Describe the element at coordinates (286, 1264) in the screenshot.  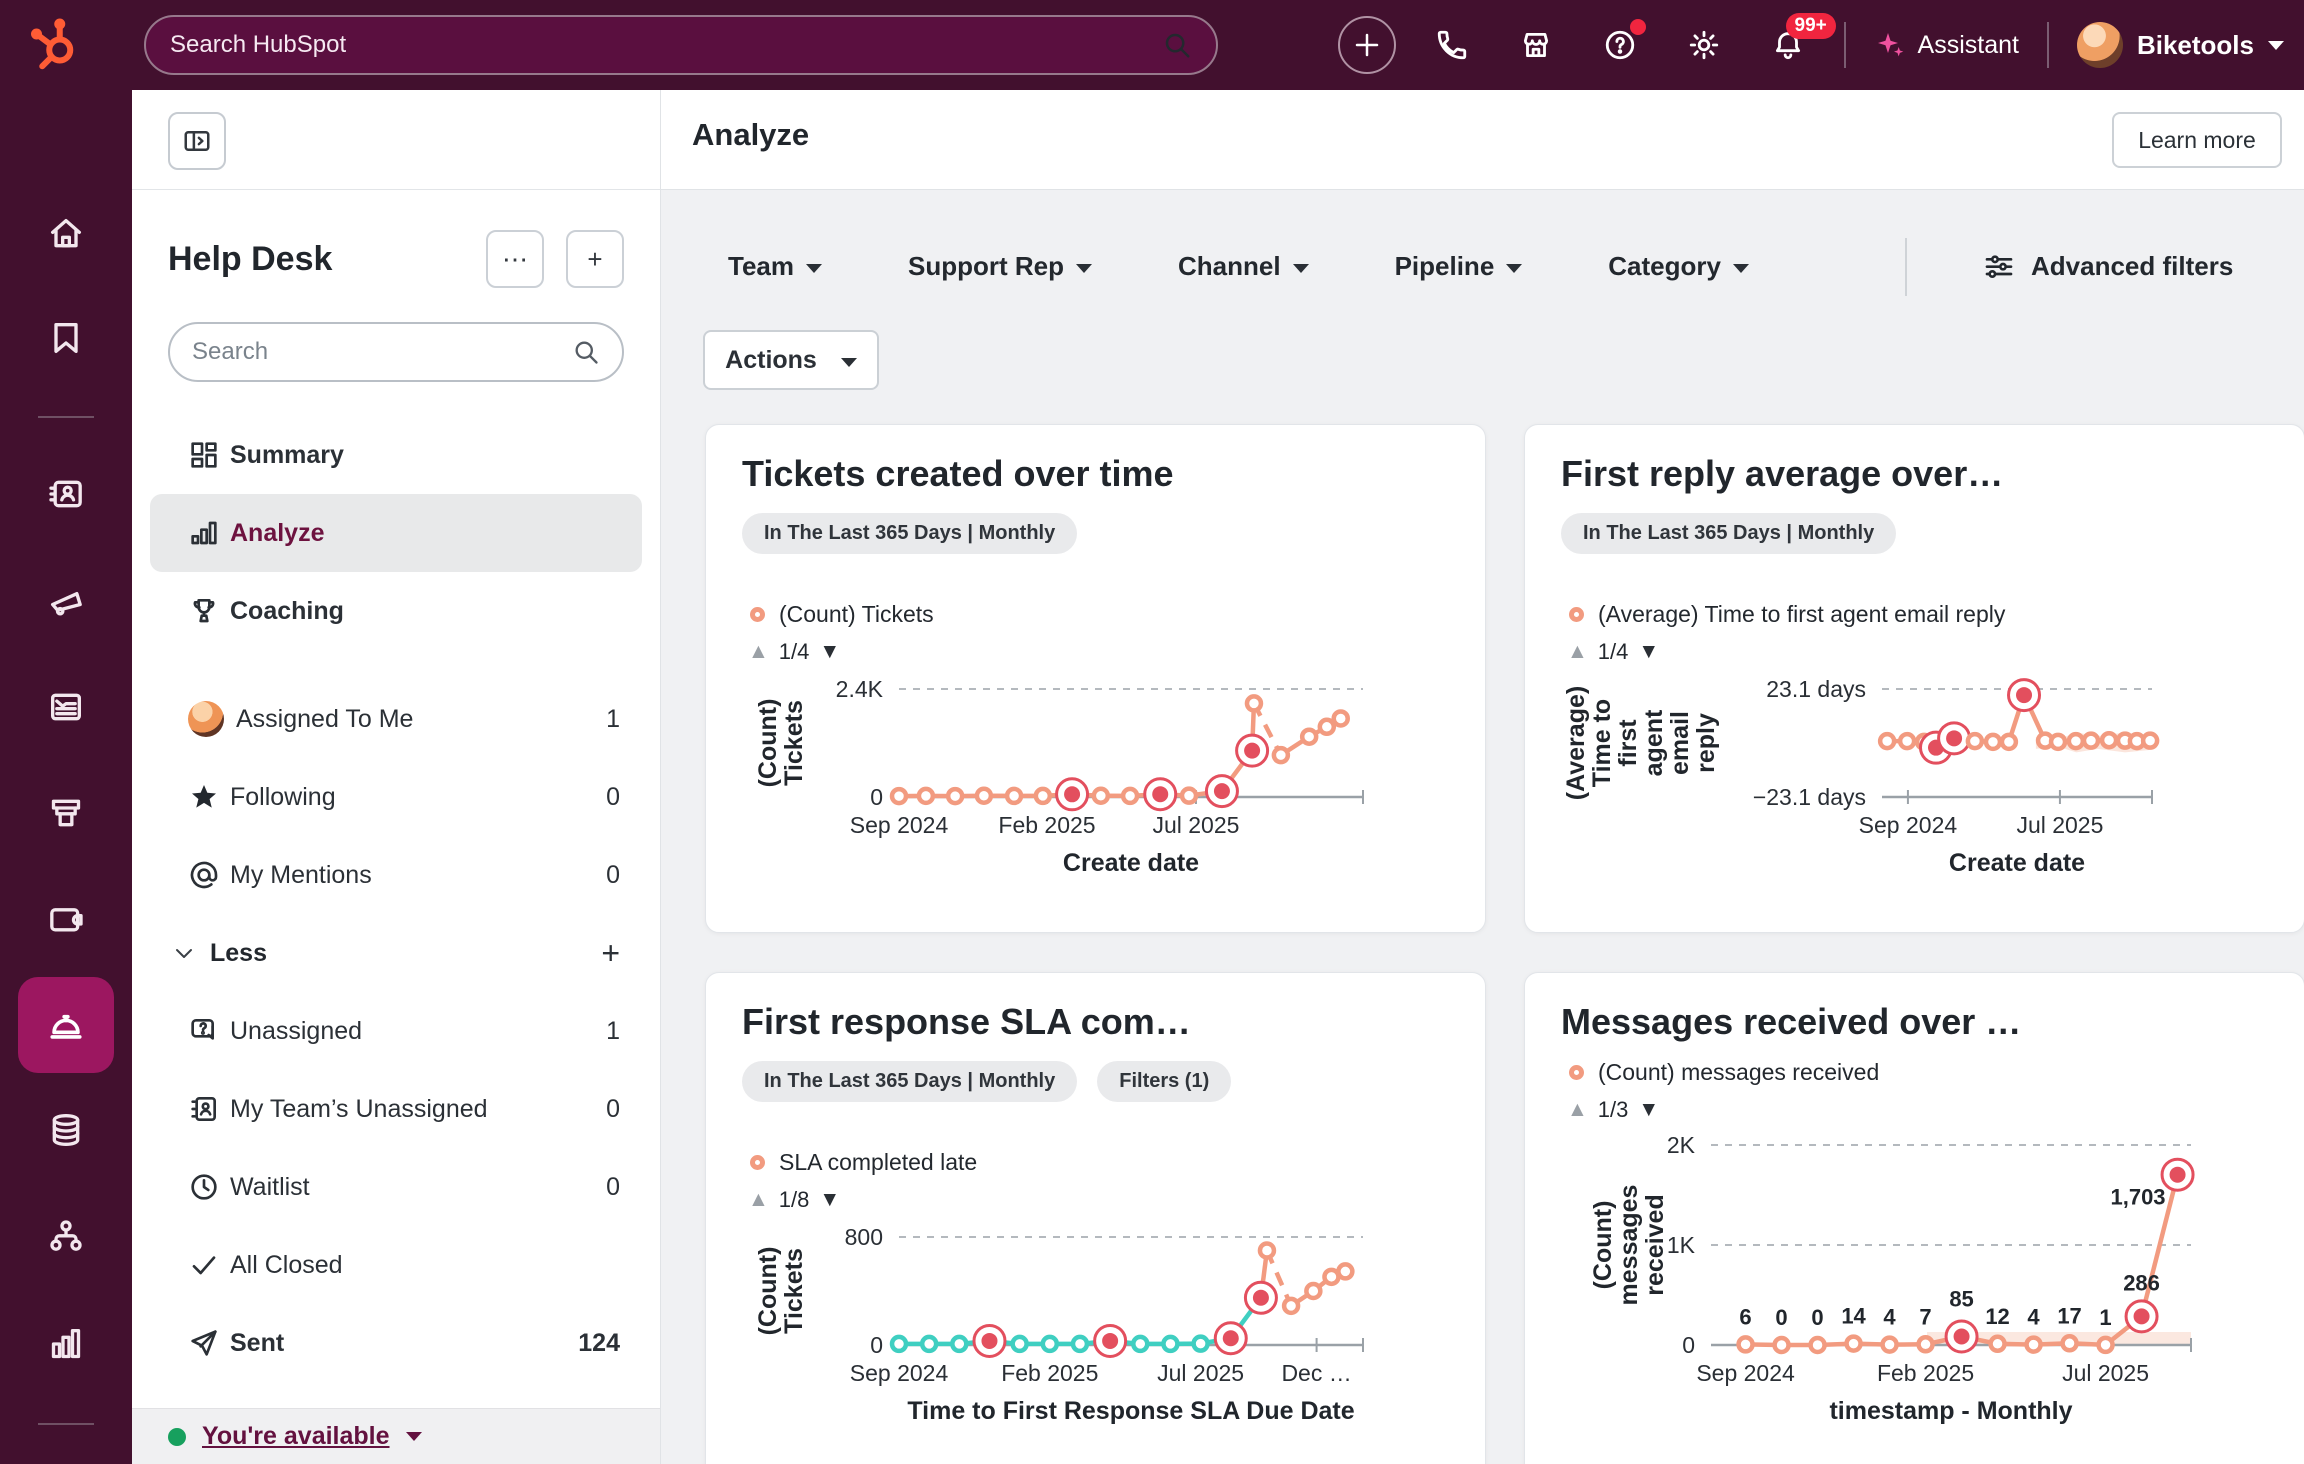
I see `view-label: All Closed` at that location.